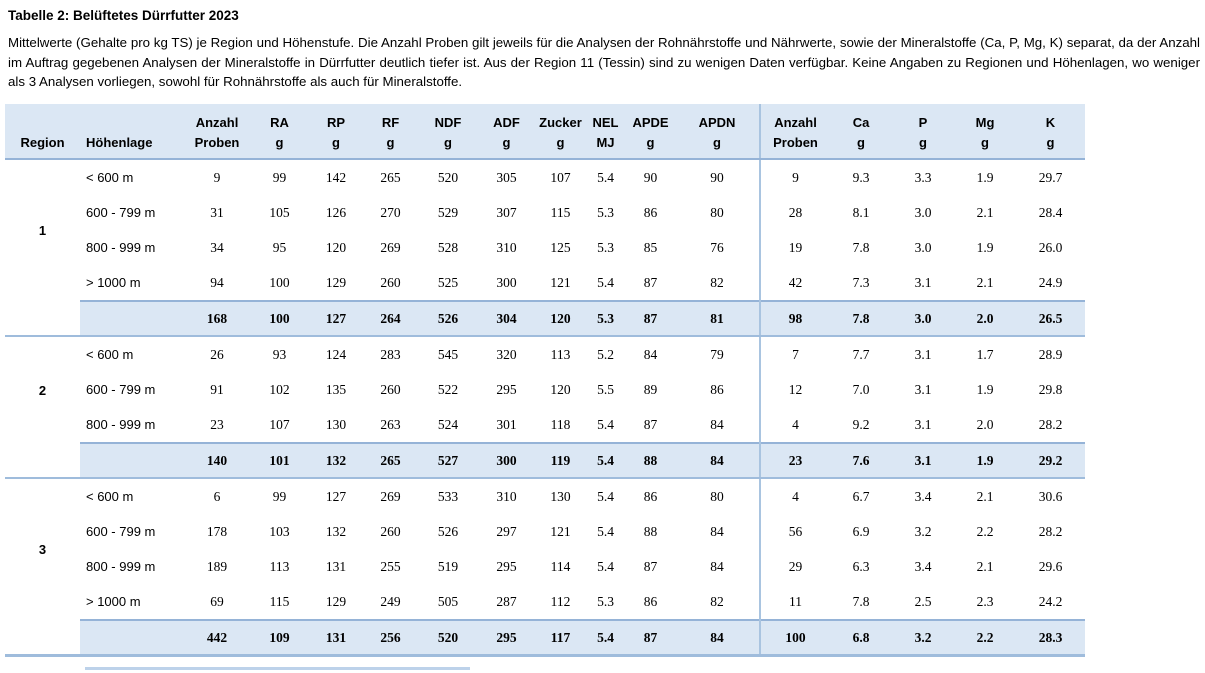  I want to click on header-col-k: K, so click(1050, 117).